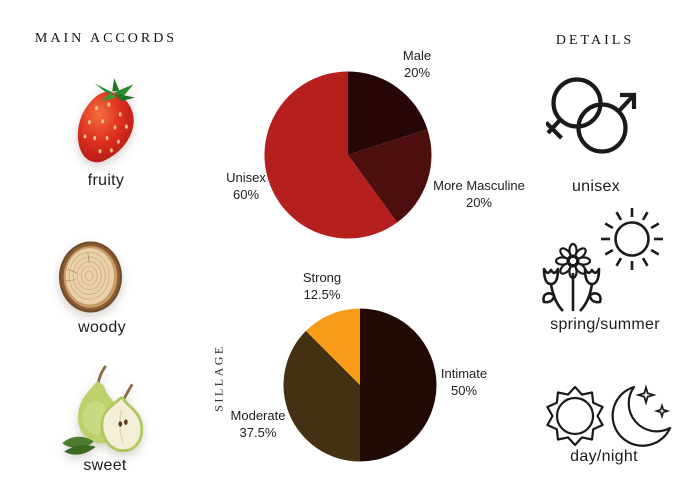 The image size is (700, 500). Describe the element at coordinates (577, 103) in the screenshot. I see `female-symbol-circle` at that location.